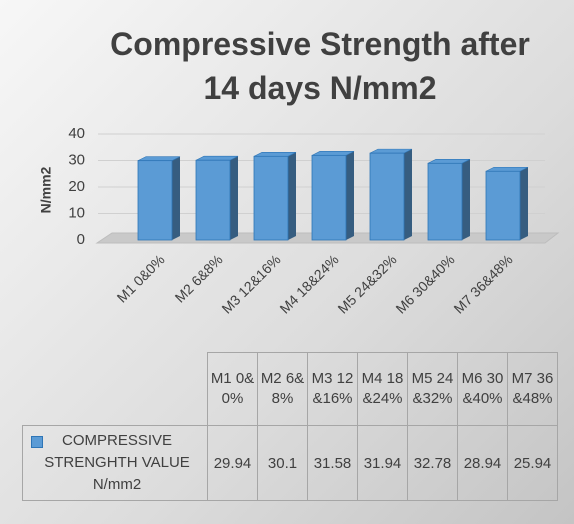 Image resolution: width=574 pixels, height=524 pixels. Describe the element at coordinates (76, 212) in the screenshot. I see `y-tick-label: 10` at that location.